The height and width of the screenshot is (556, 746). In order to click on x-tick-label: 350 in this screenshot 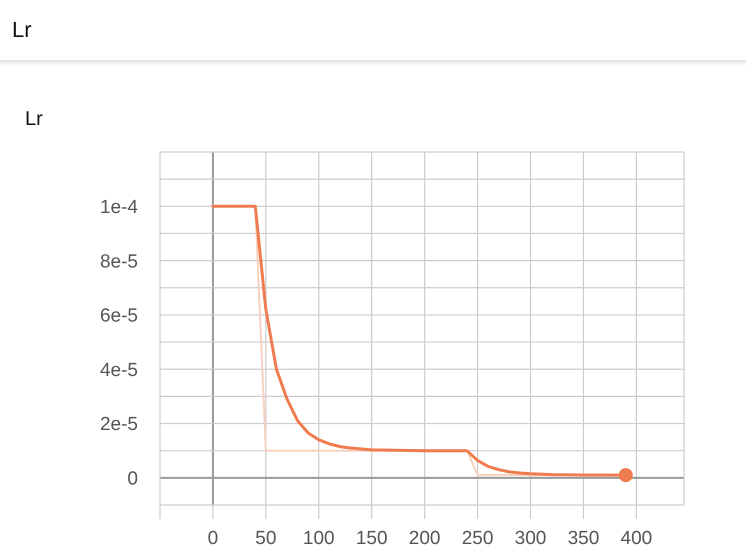, I will do `click(584, 538)`.